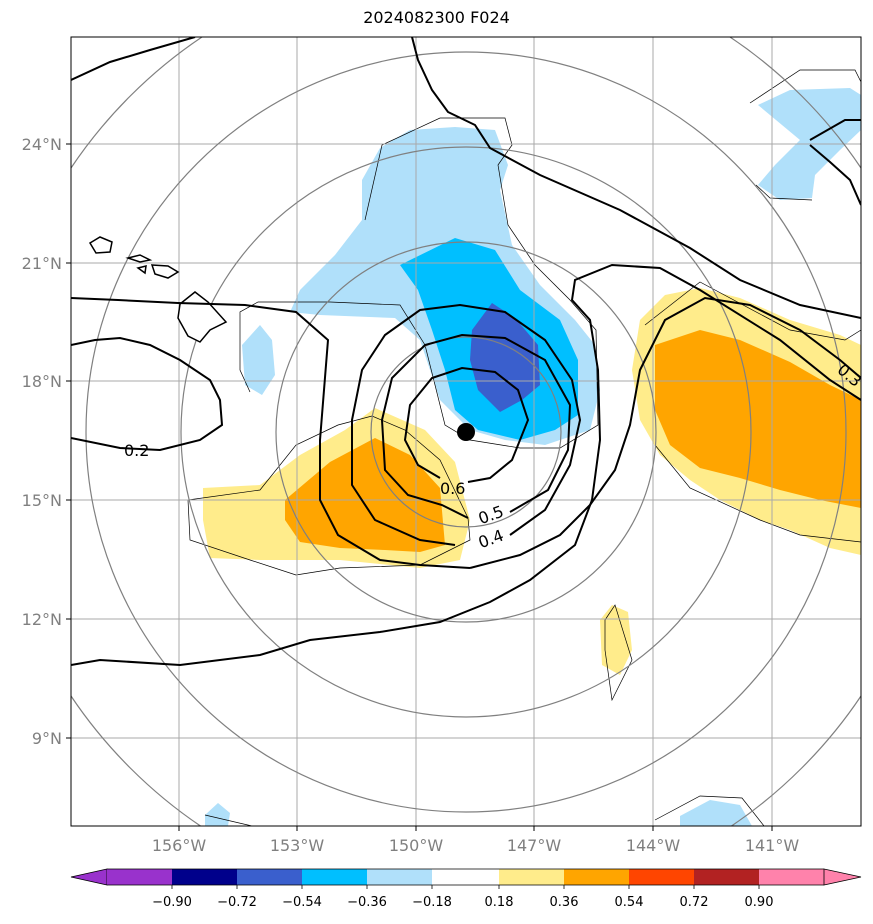 This screenshot has width=873, height=924. Describe the element at coordinates (772, 845) in the screenshot. I see `lon-label-141w: 141°W` at that location.